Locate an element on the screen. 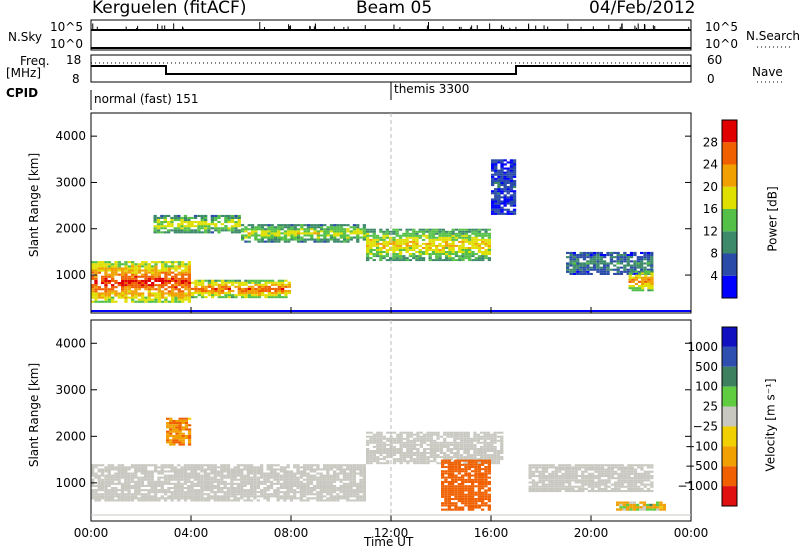 The height and width of the screenshot is (554, 800). cpid-label: CPID is located at coordinates (22, 93).